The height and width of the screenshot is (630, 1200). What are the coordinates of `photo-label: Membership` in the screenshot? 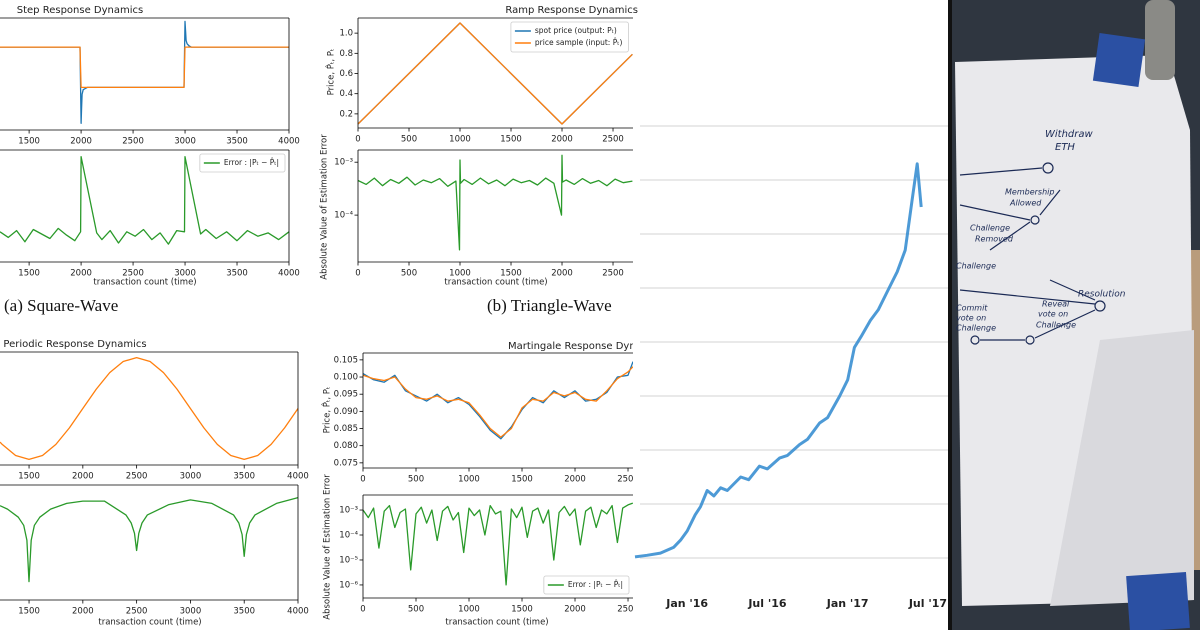 It's located at (1029, 192).